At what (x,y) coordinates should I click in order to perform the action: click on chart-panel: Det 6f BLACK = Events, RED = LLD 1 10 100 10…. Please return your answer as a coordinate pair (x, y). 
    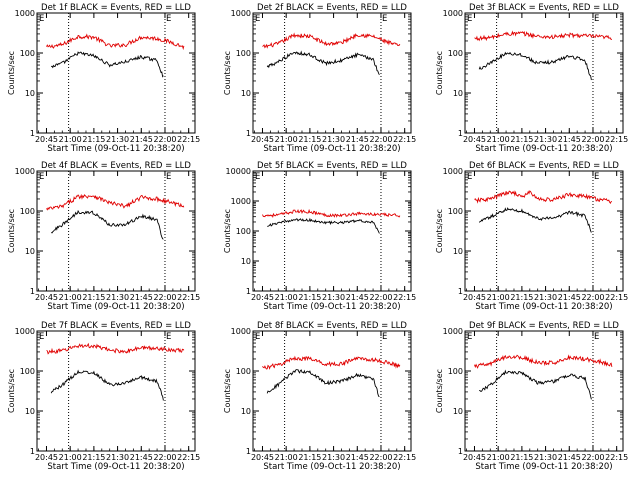
    Looking at the image, I should click on (531, 236).